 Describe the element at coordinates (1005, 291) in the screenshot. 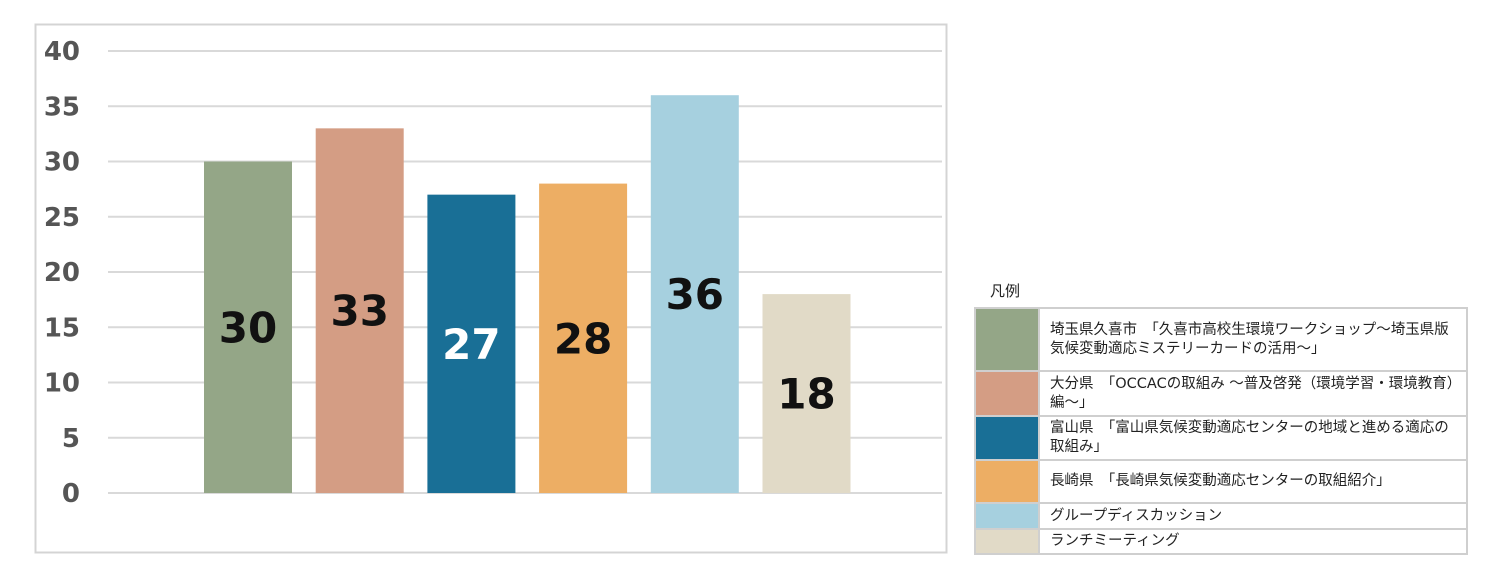

I see `legend-title: 凡例` at that location.